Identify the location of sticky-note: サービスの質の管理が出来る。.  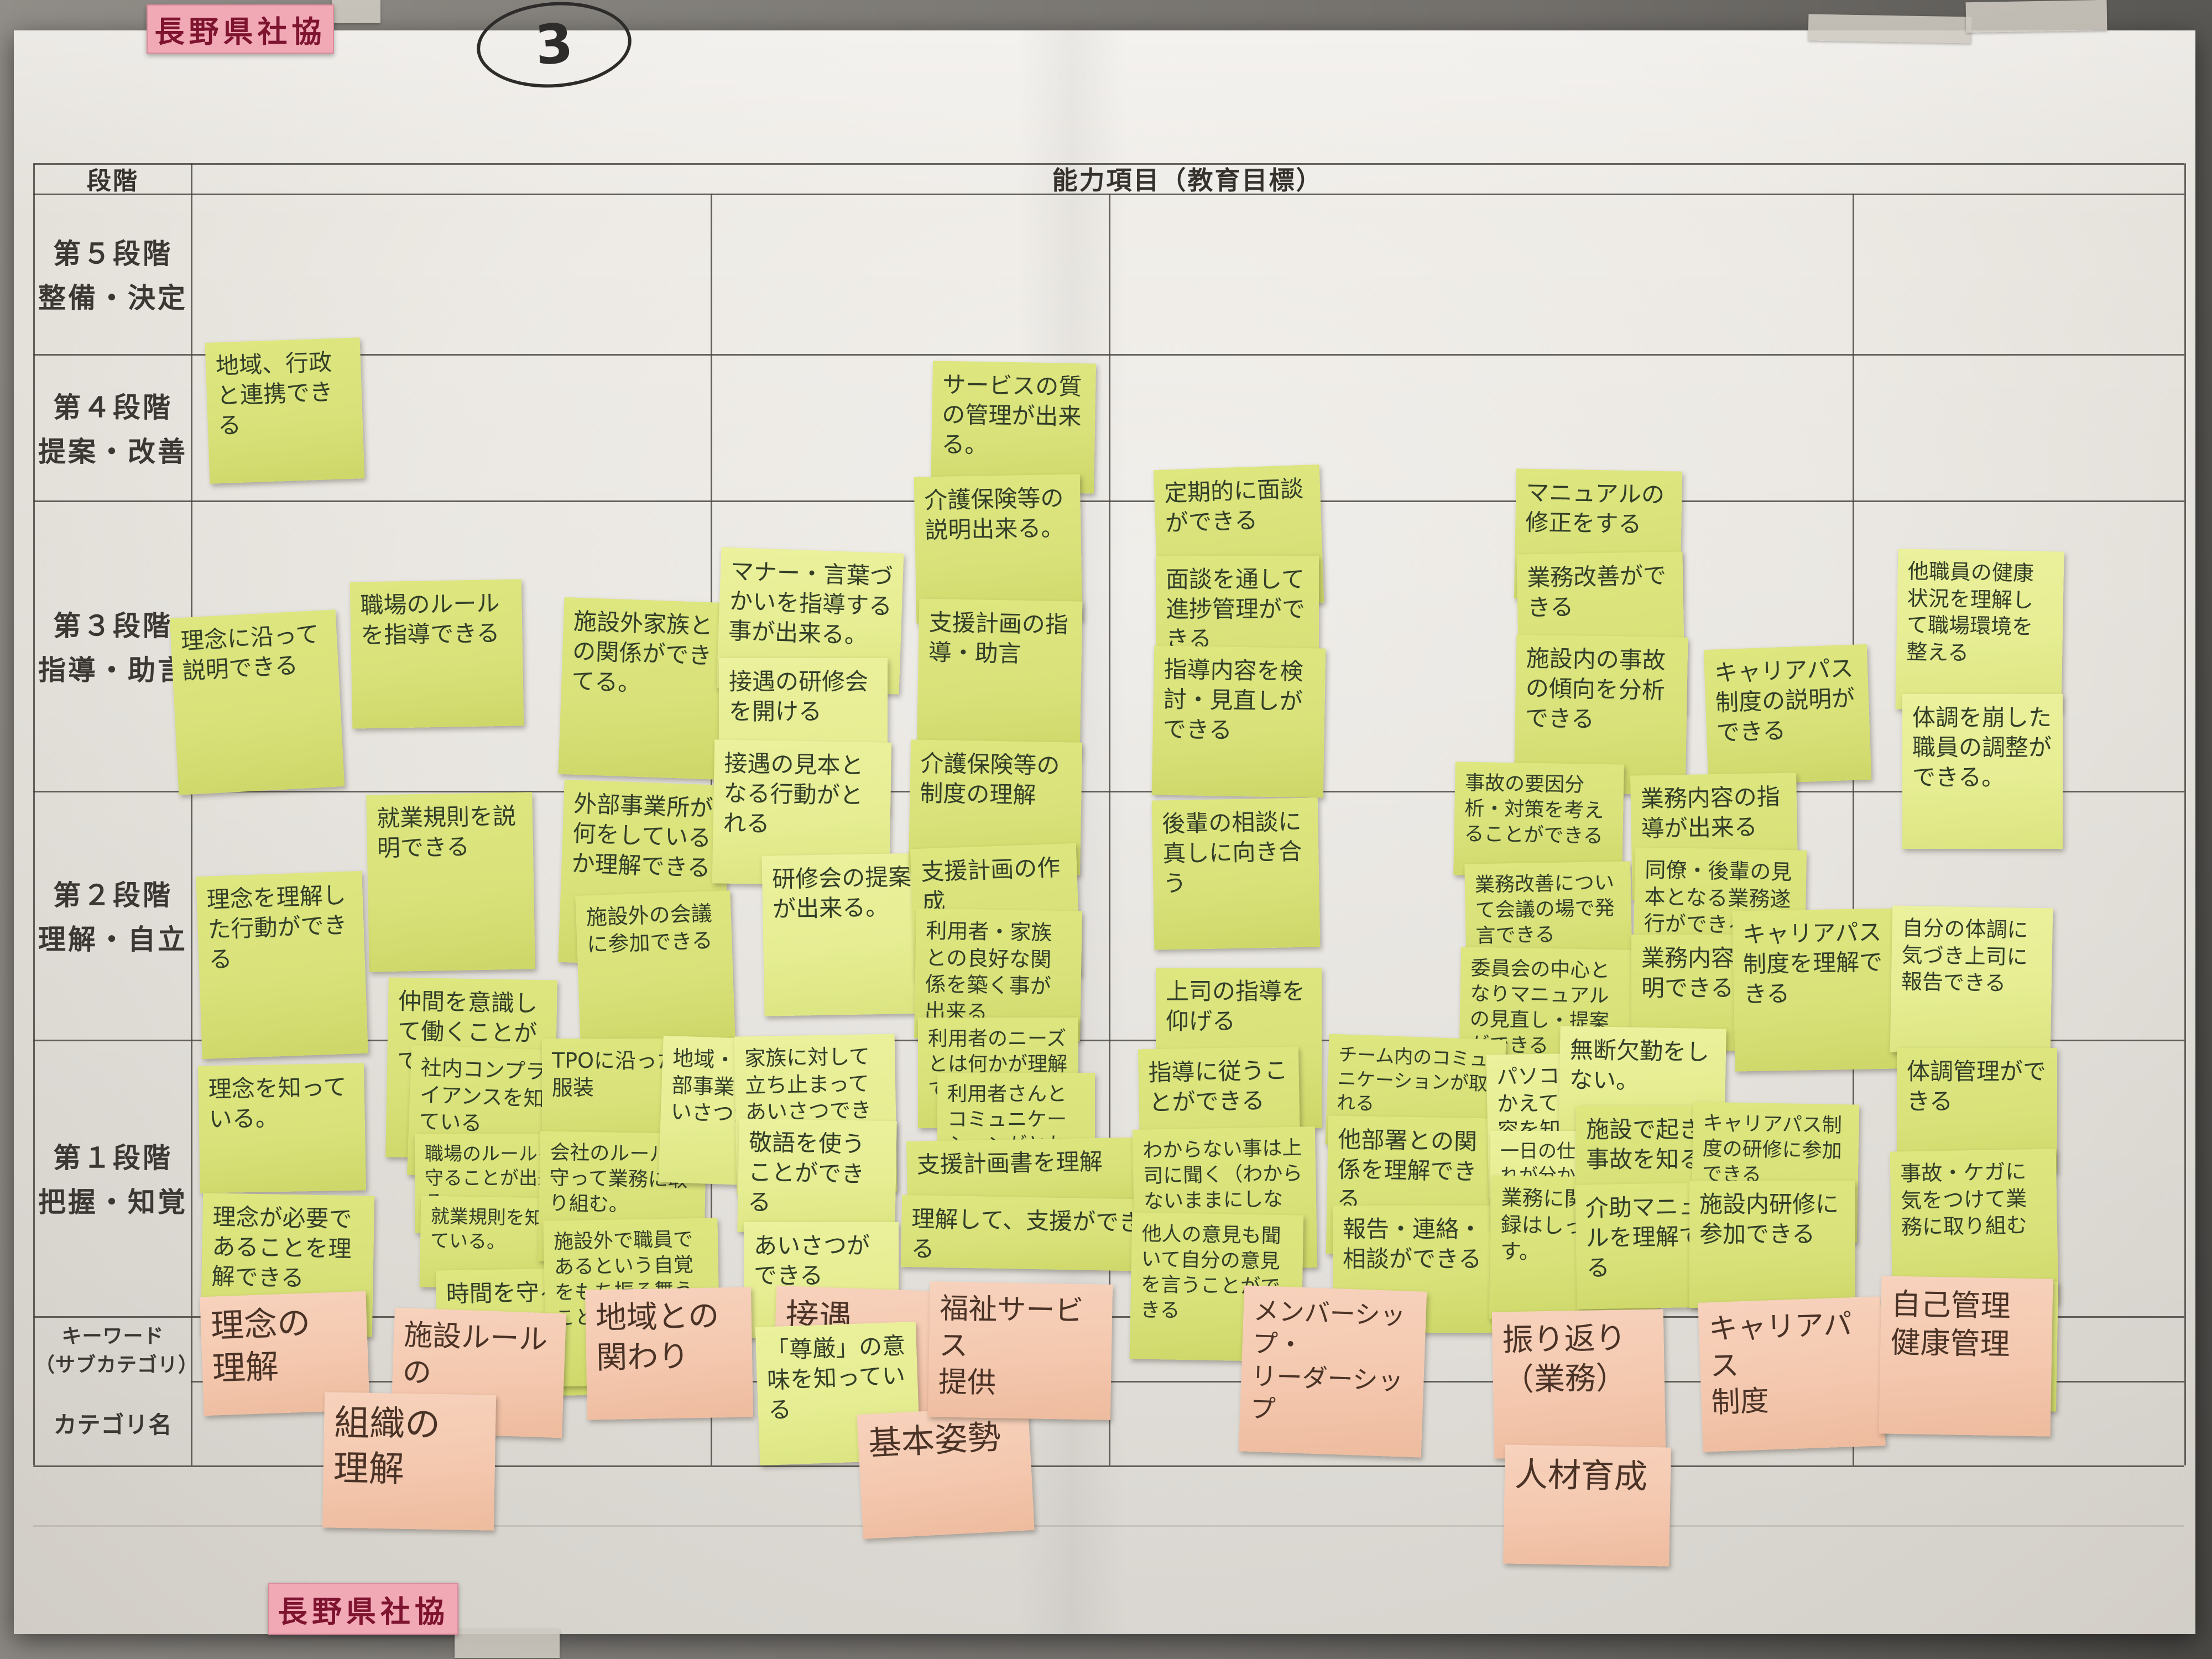
(1014, 428).